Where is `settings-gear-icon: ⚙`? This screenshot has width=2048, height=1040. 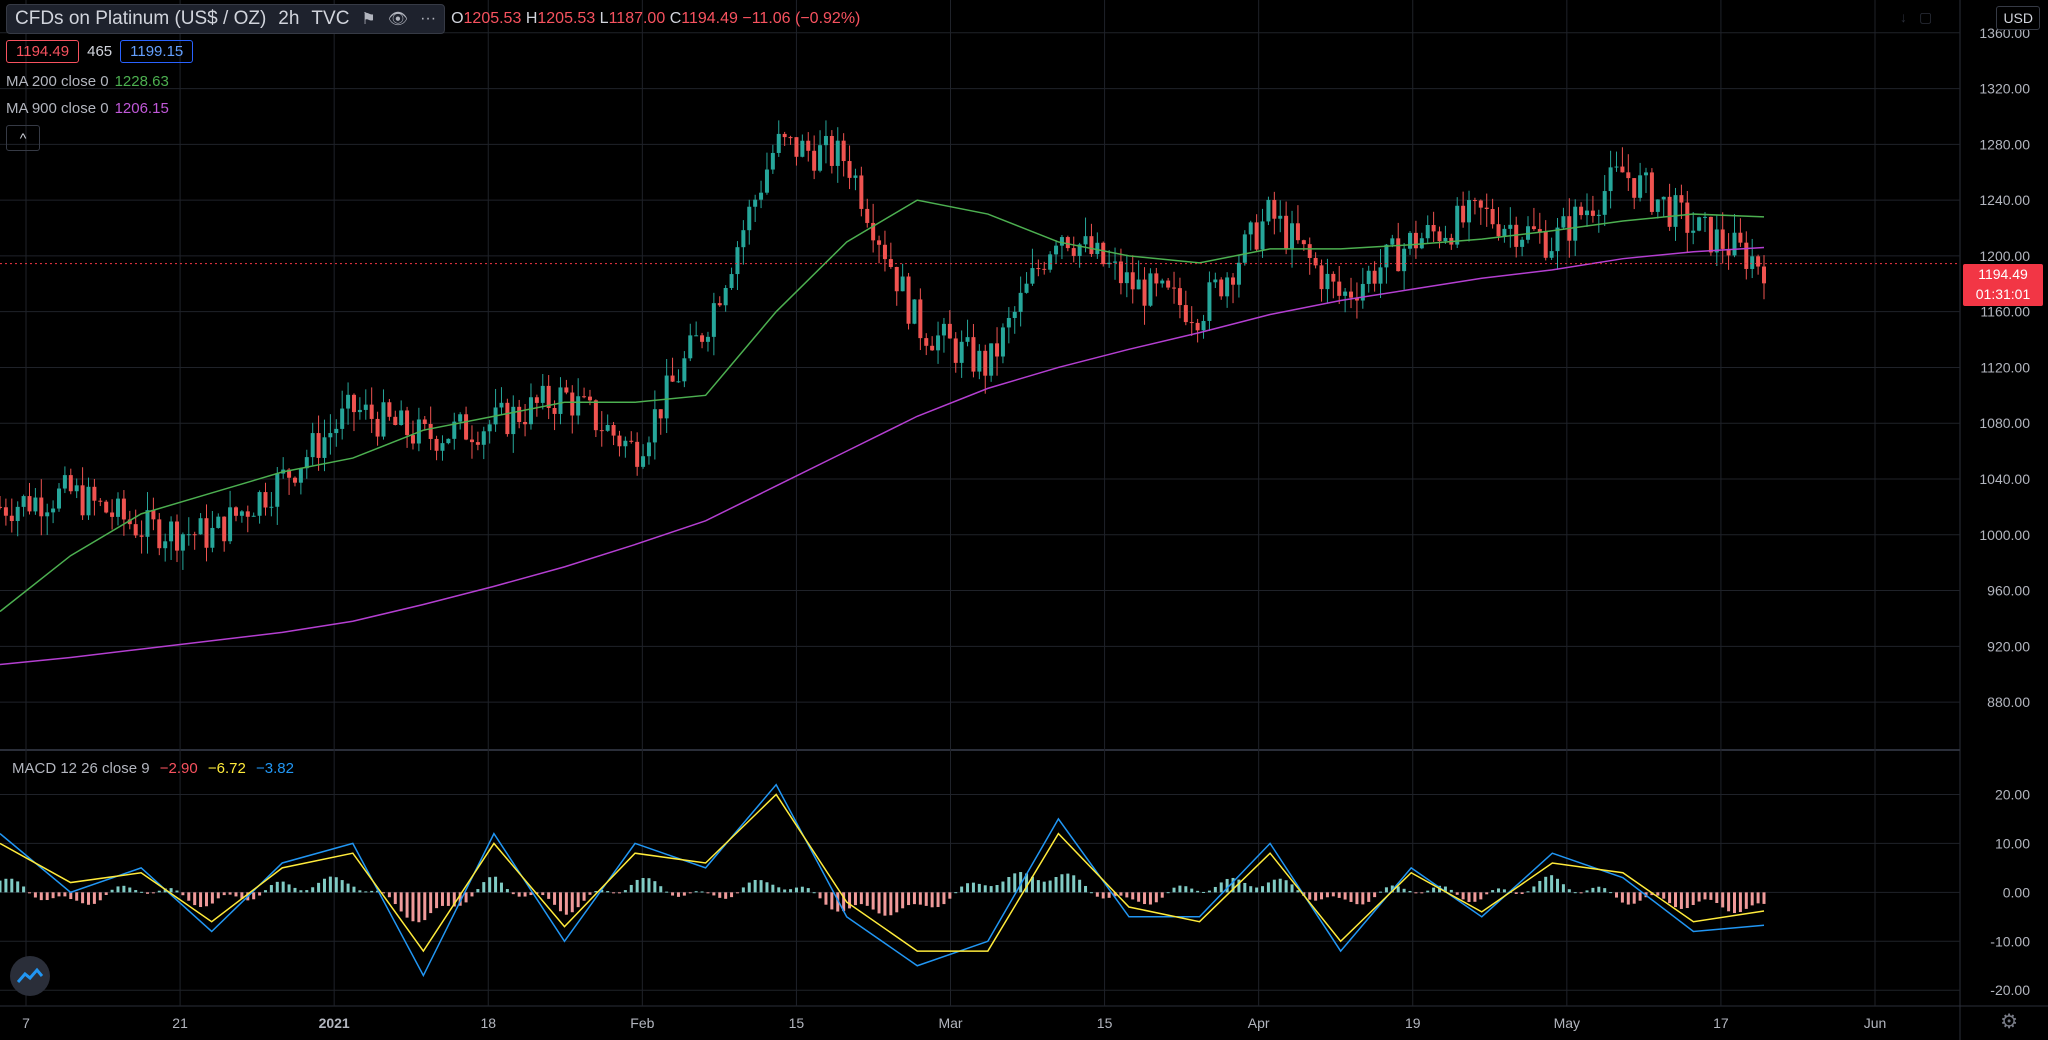
settings-gear-icon: ⚙ is located at coordinates (2009, 1022).